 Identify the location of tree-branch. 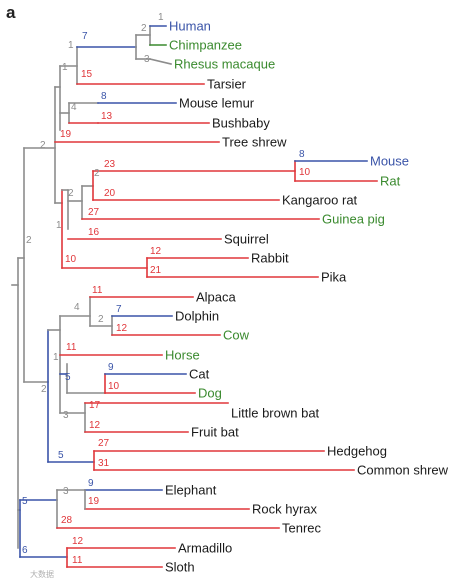
(160, 61).